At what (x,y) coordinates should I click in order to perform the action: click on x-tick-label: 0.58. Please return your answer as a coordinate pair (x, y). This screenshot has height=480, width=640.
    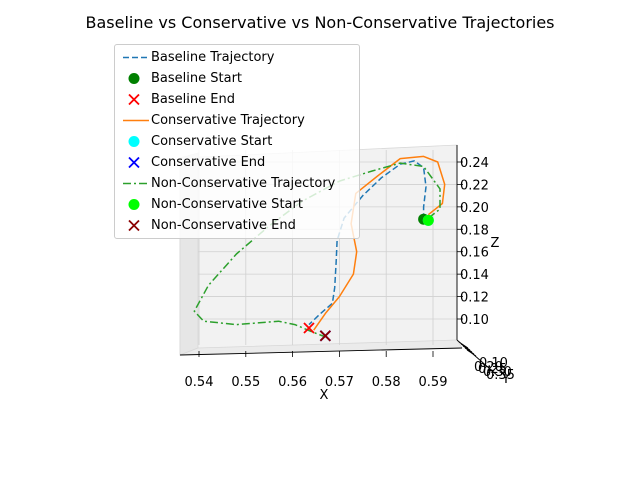
    Looking at the image, I should click on (386, 382).